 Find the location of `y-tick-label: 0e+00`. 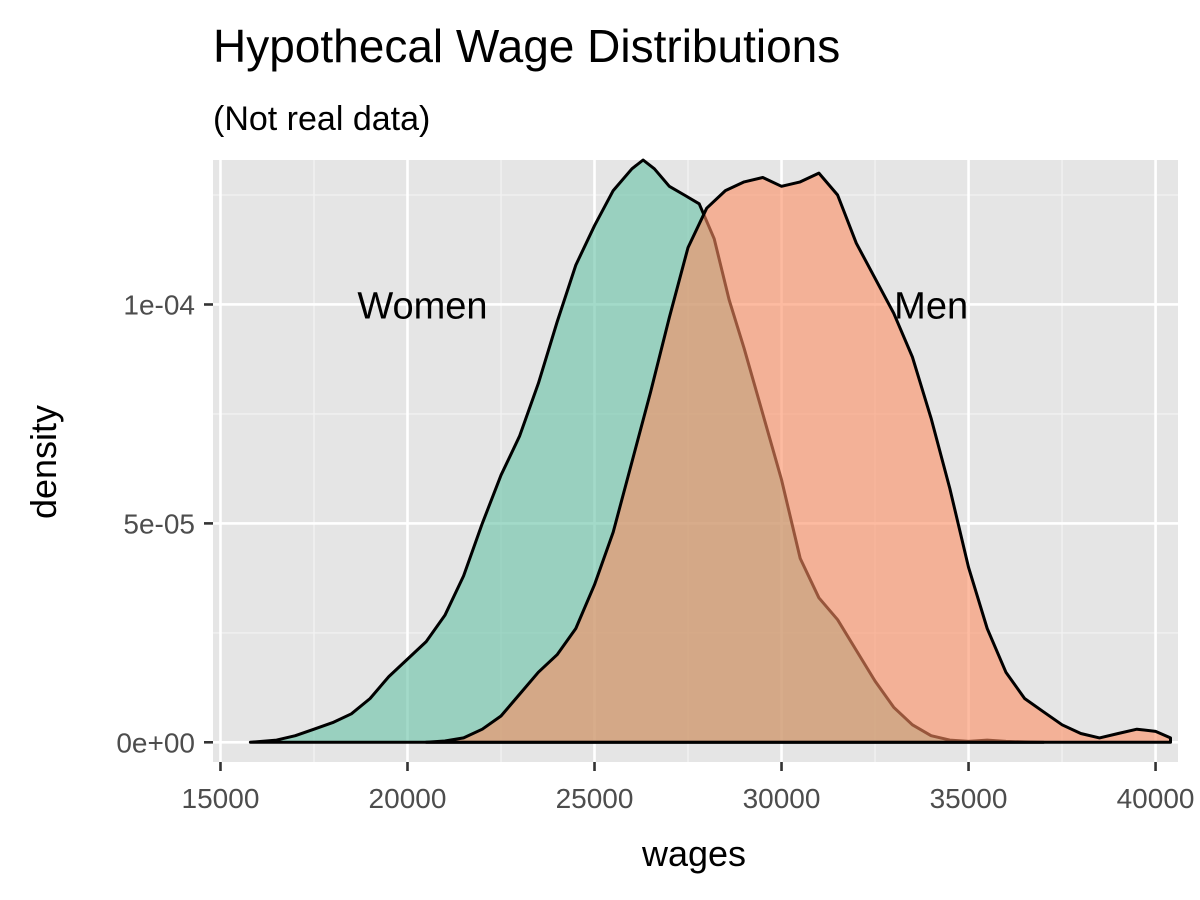

y-tick-label: 0e+00 is located at coordinates (155, 742).